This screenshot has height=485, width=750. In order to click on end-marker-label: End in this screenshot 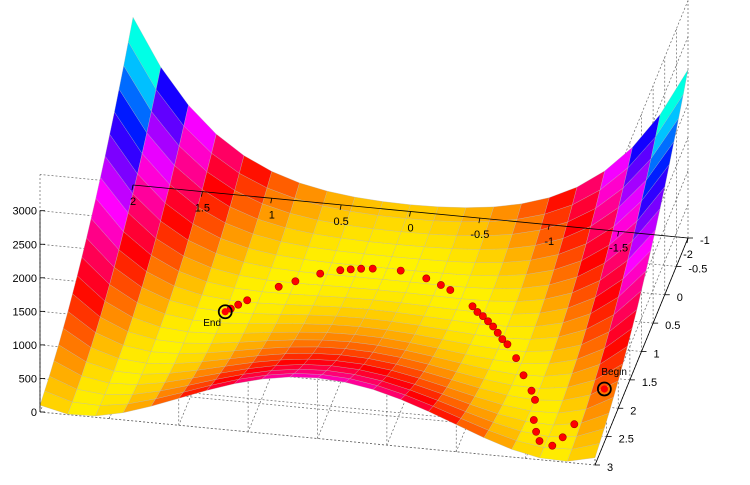, I will do `click(212, 323)`.